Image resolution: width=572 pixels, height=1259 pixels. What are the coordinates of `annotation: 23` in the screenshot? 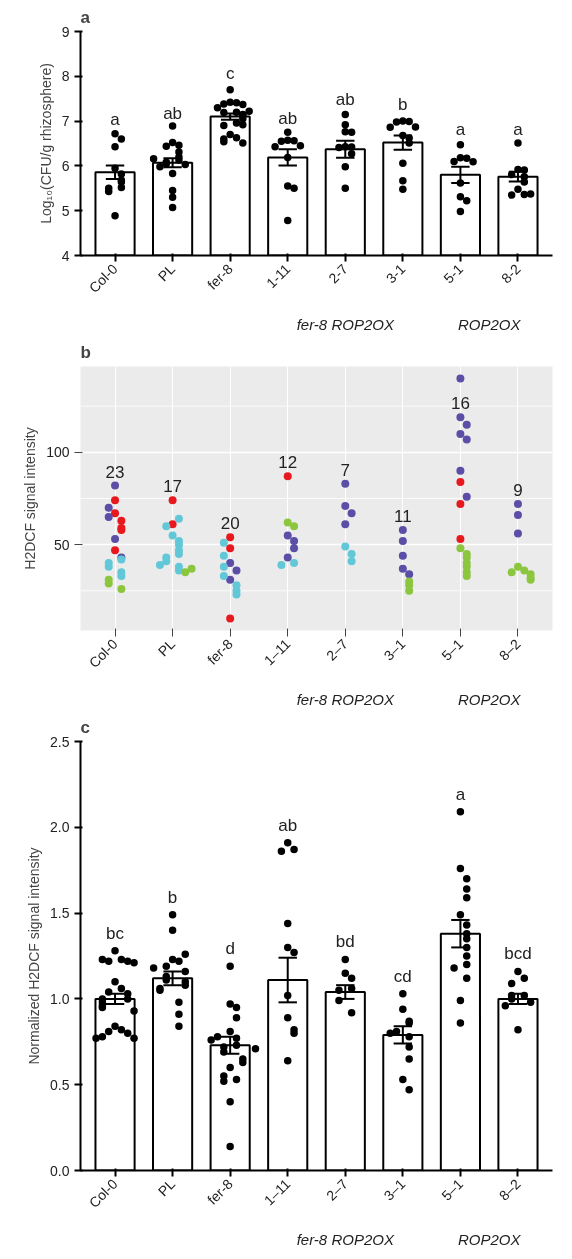 It's located at (115, 472).